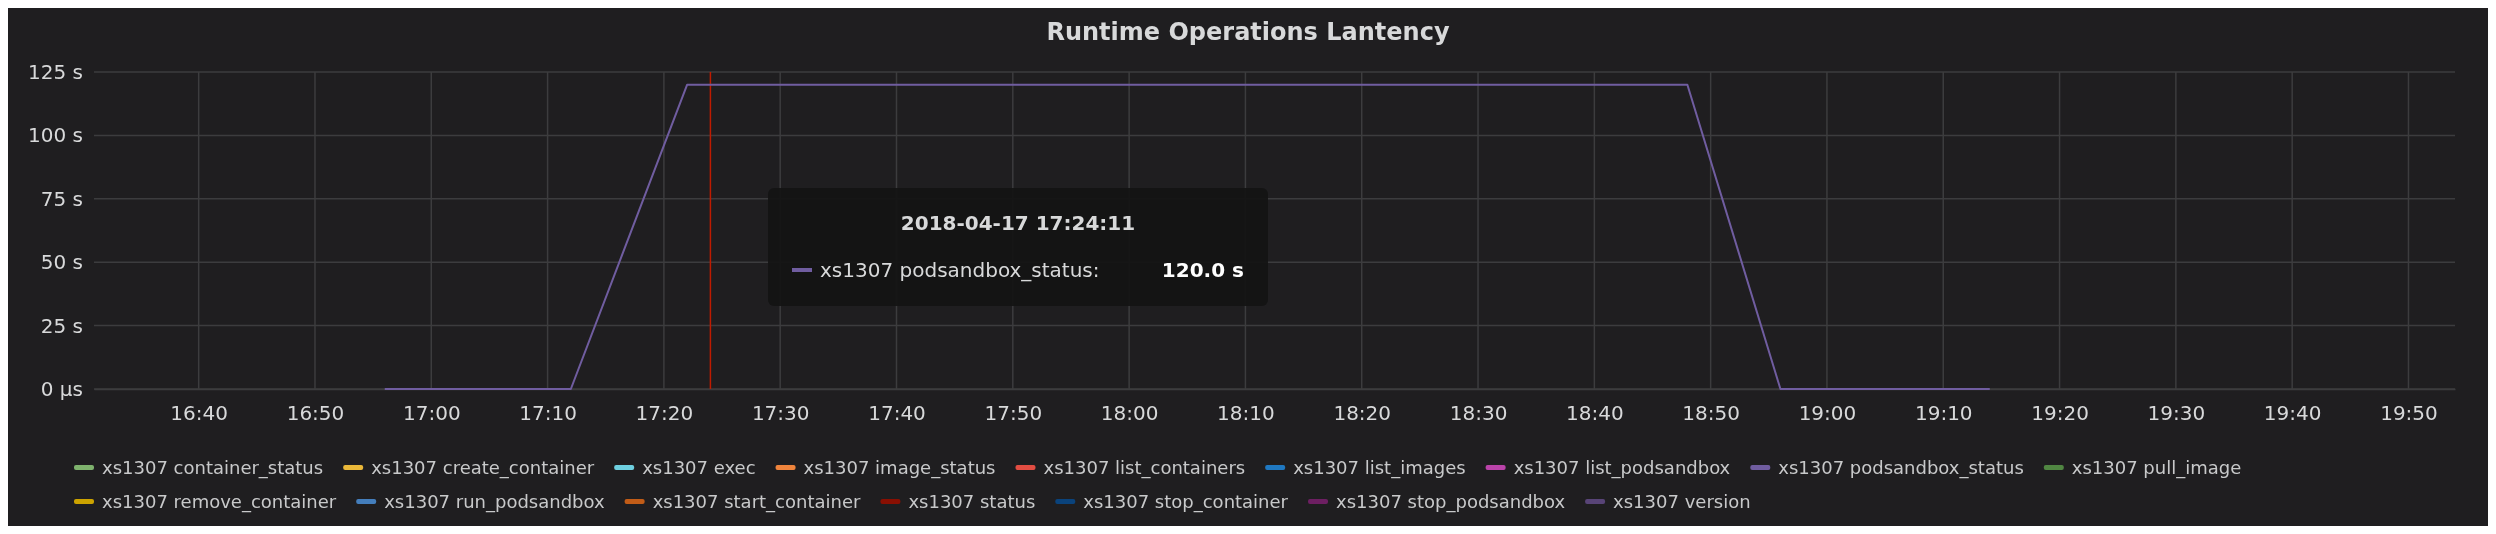 The width and height of the screenshot is (2496, 534). Describe the element at coordinates (2409, 413) in the screenshot. I see `x-tick-label: 19:50` at that location.